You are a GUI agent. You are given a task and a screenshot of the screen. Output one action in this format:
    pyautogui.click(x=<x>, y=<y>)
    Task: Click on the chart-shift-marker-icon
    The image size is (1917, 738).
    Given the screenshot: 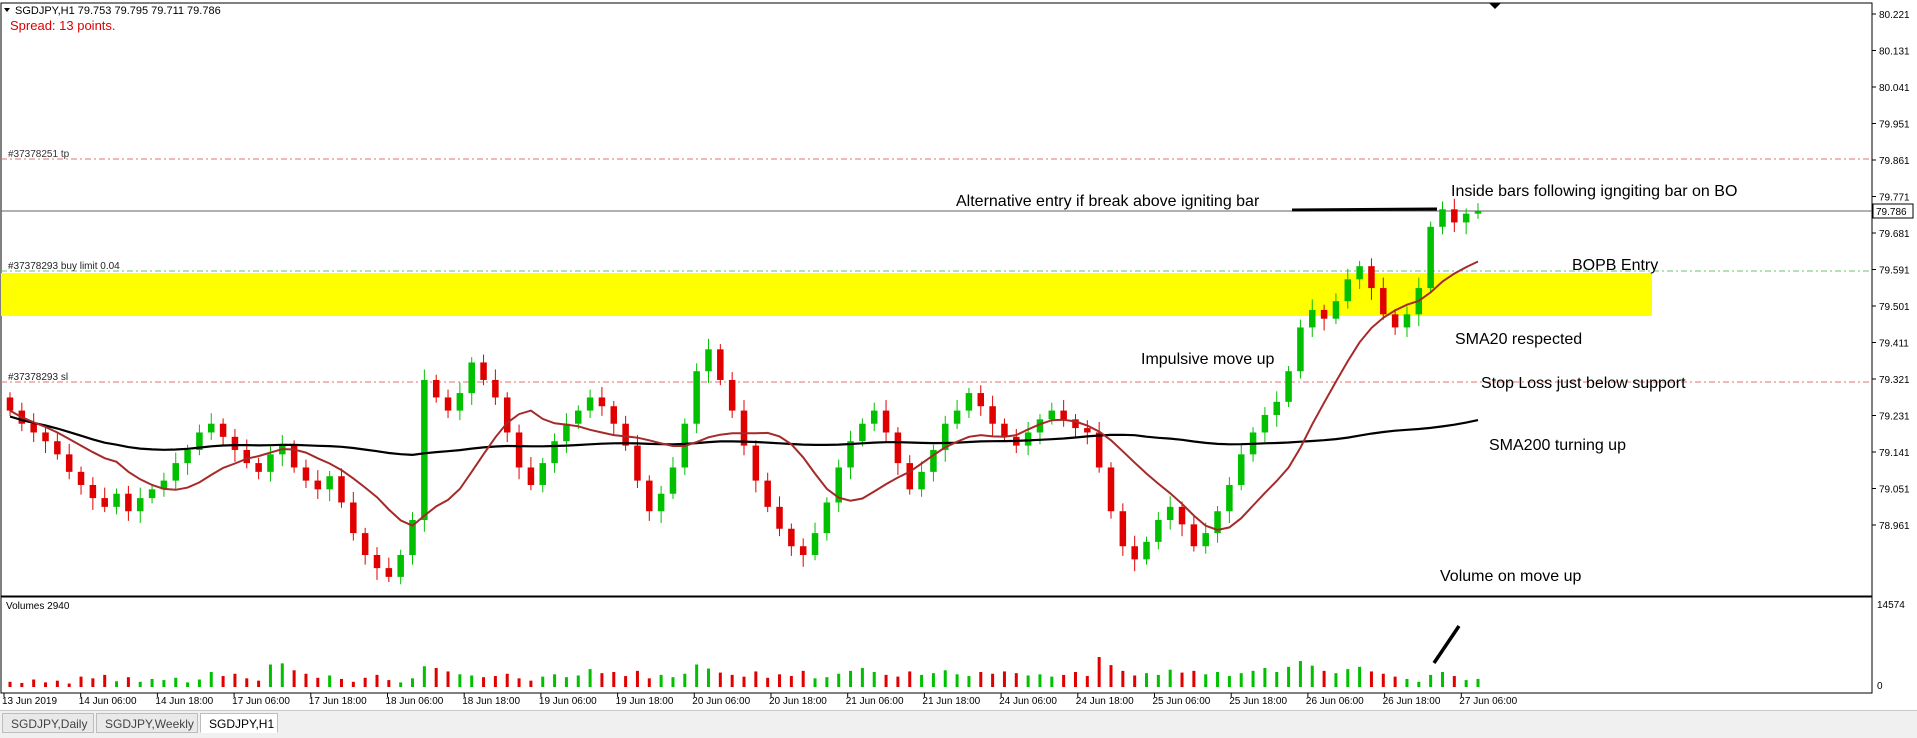 What is the action you would take?
    pyautogui.click(x=1495, y=6)
    